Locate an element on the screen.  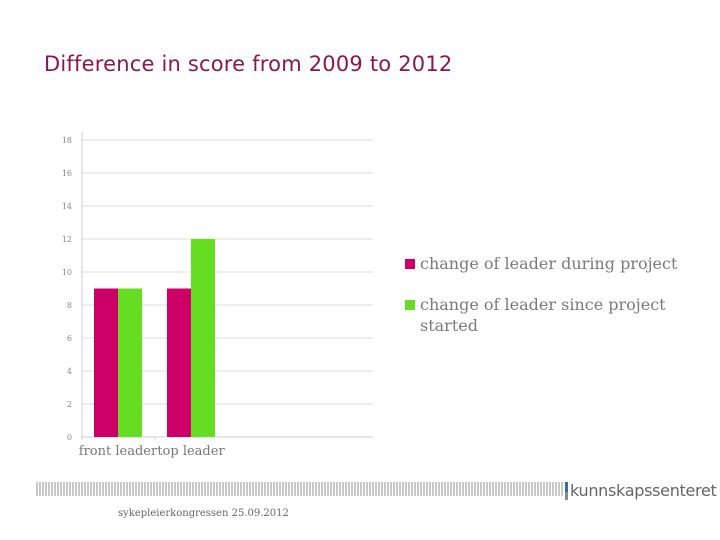
y-tick-label: 0 is located at coordinates (69, 437).